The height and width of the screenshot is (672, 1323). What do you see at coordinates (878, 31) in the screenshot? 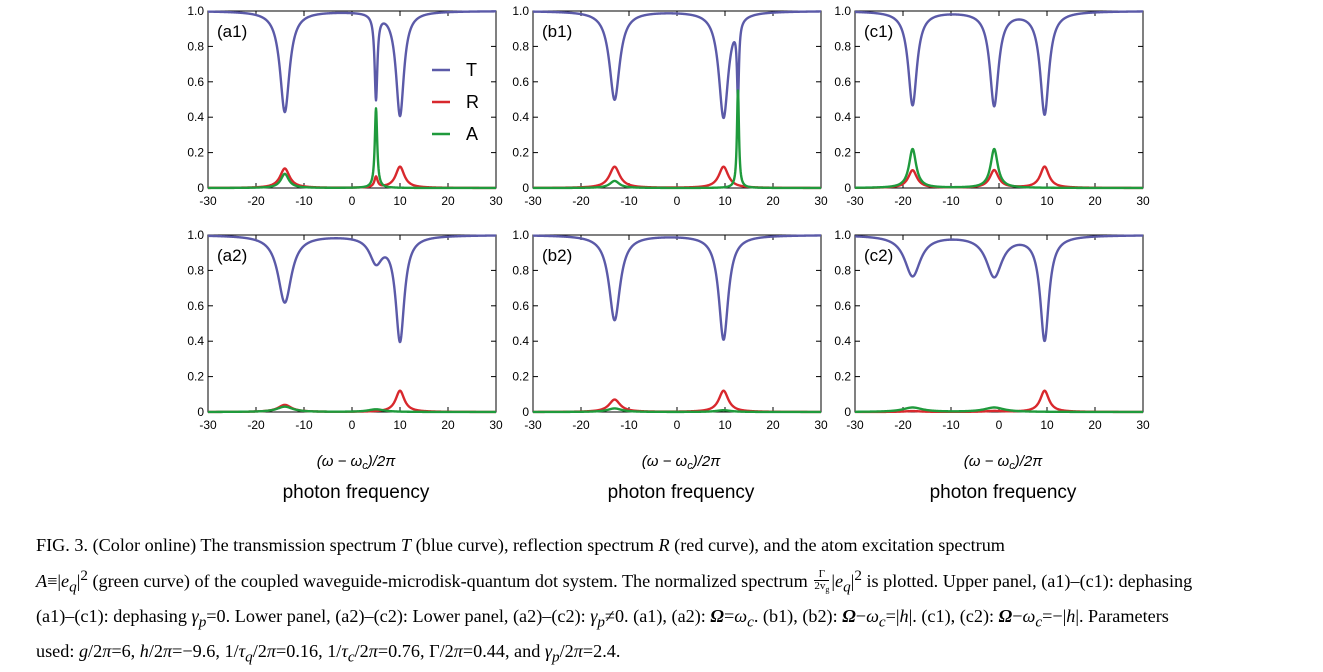
I see `panel-label: (c1)` at bounding box center [878, 31].